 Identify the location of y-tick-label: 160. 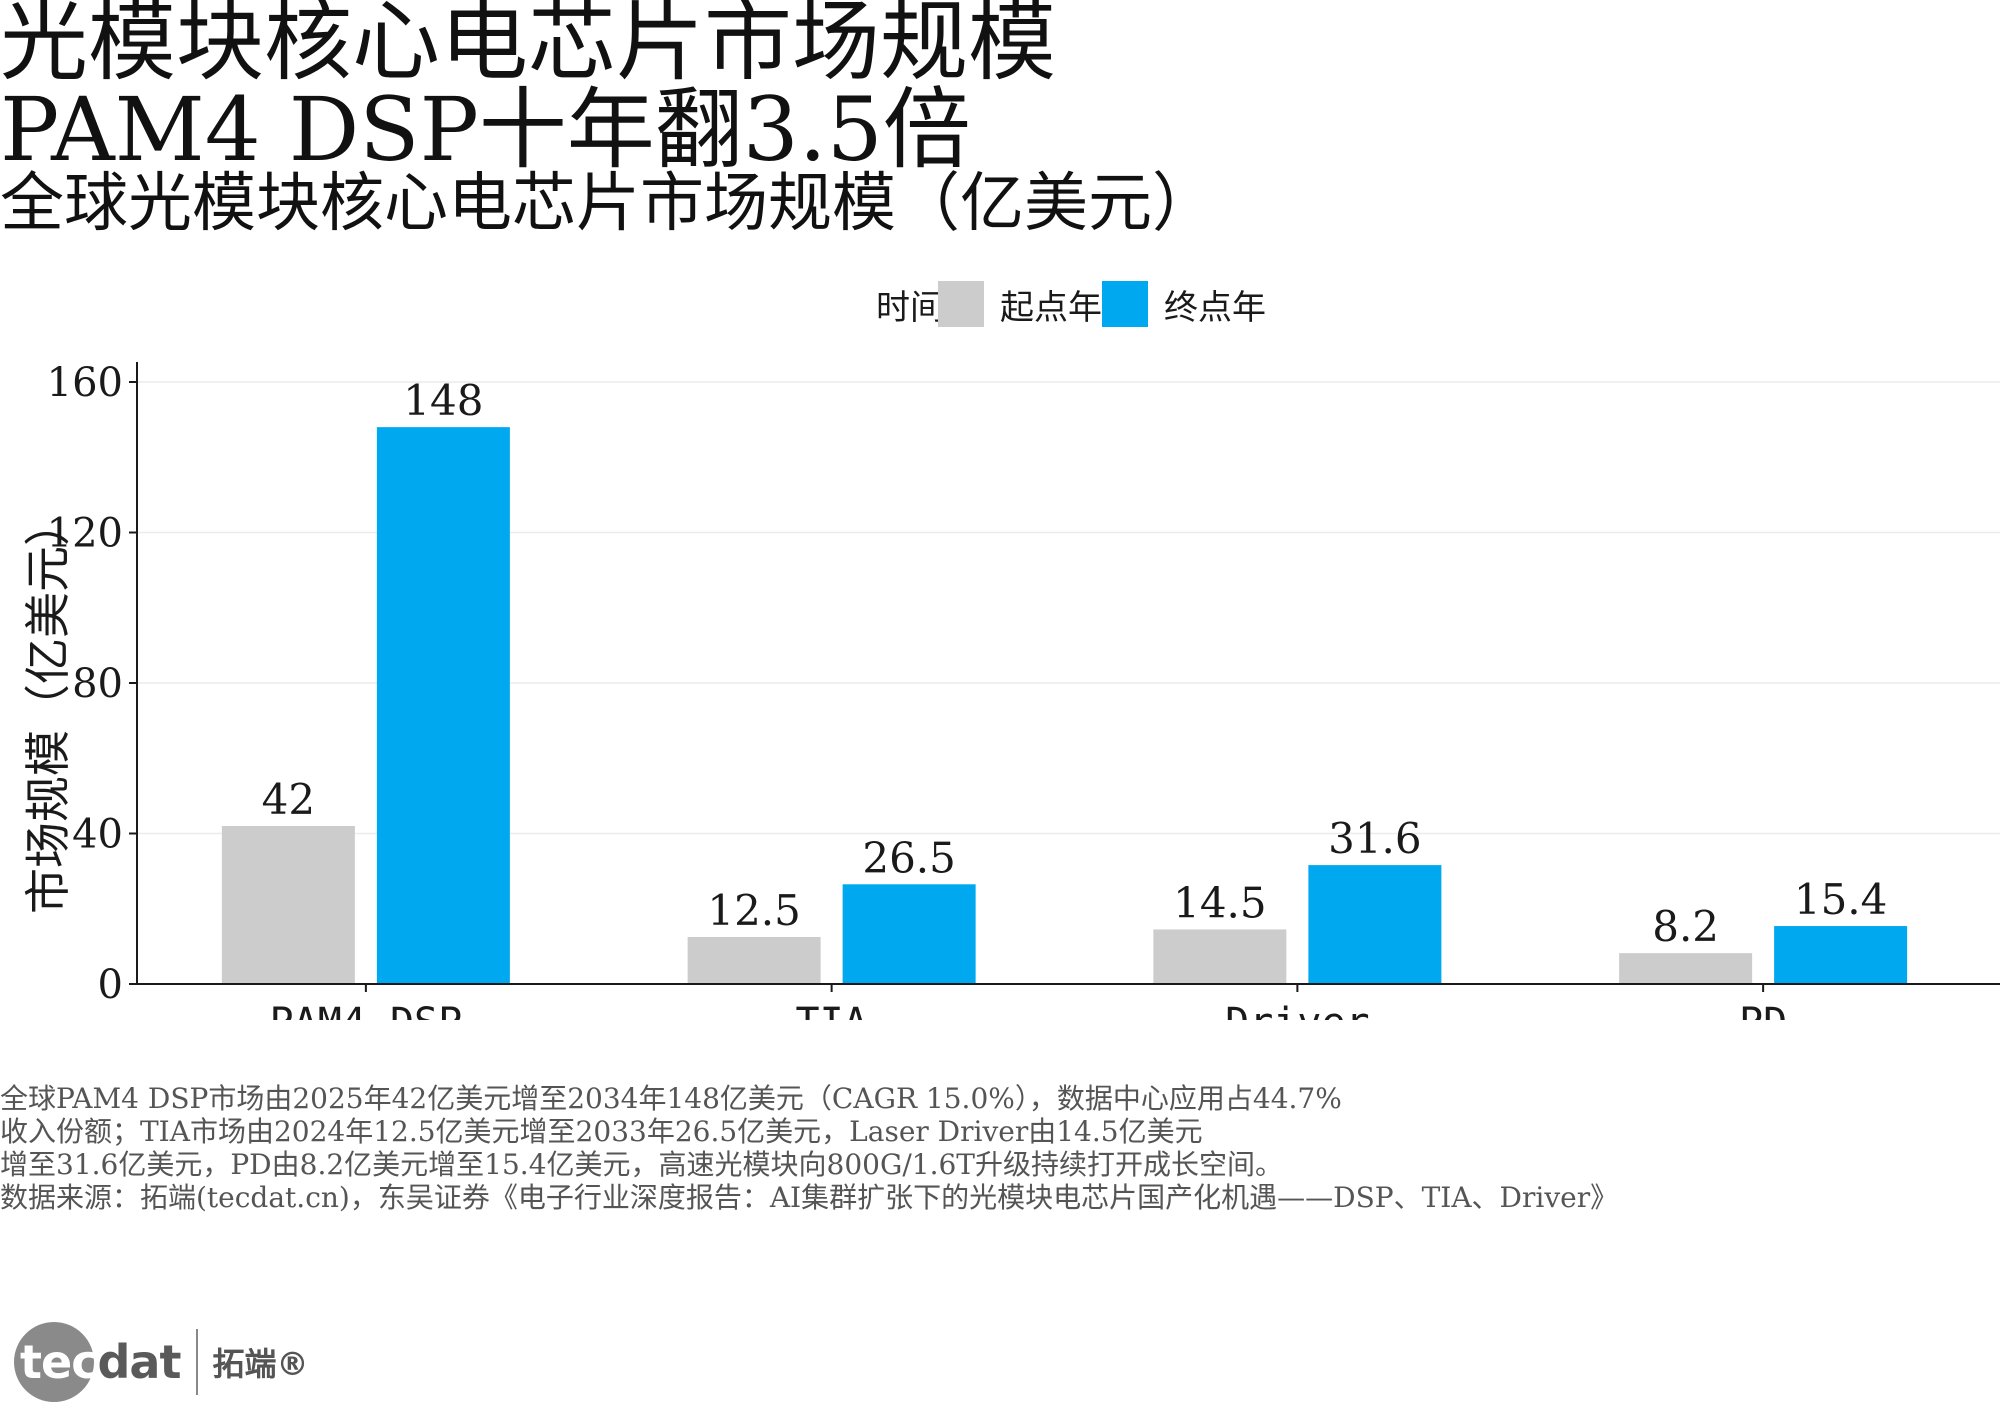
(85, 383).